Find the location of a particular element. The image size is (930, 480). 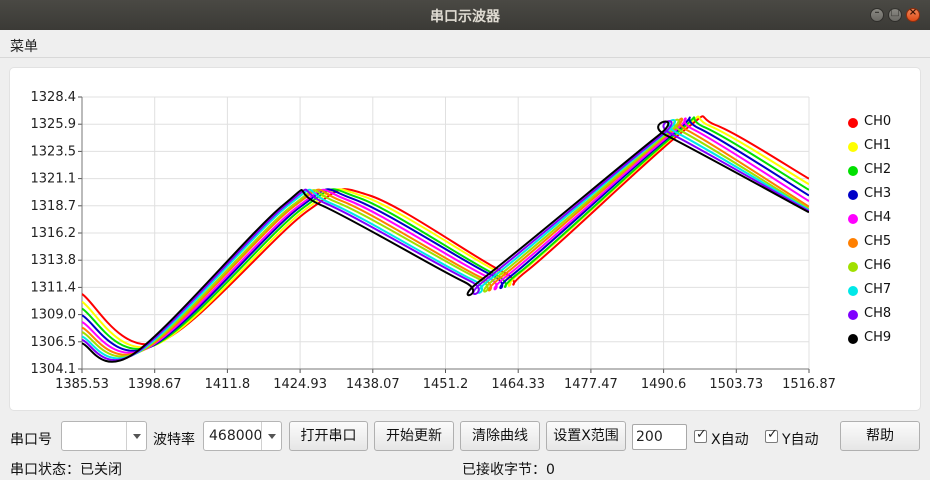

menu-item-main: 菜单 is located at coordinates (24, 47).